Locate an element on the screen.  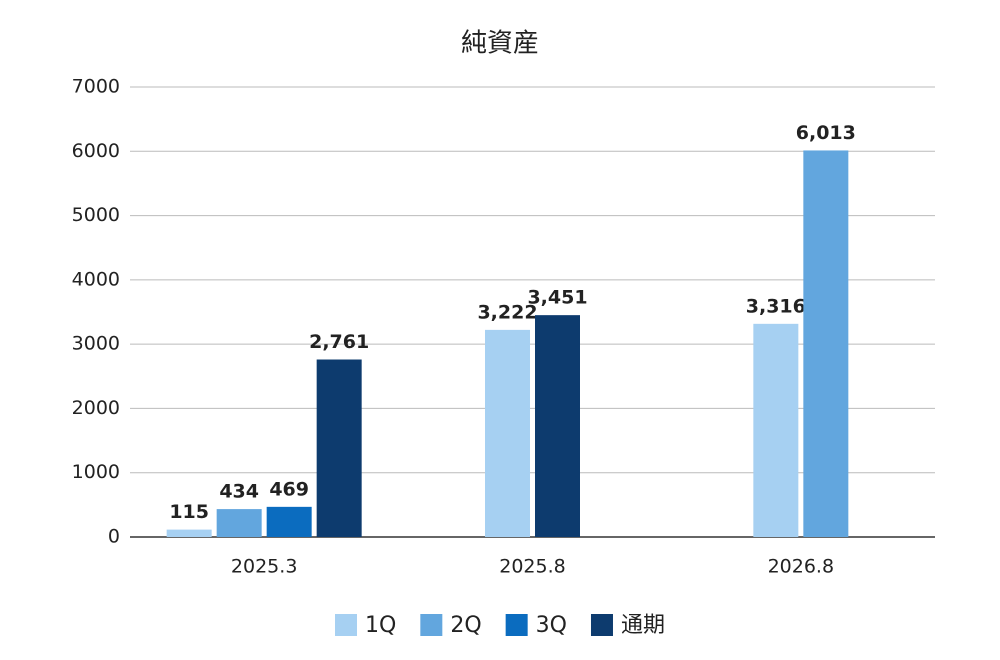
value-label: 434 is located at coordinates (239, 492).